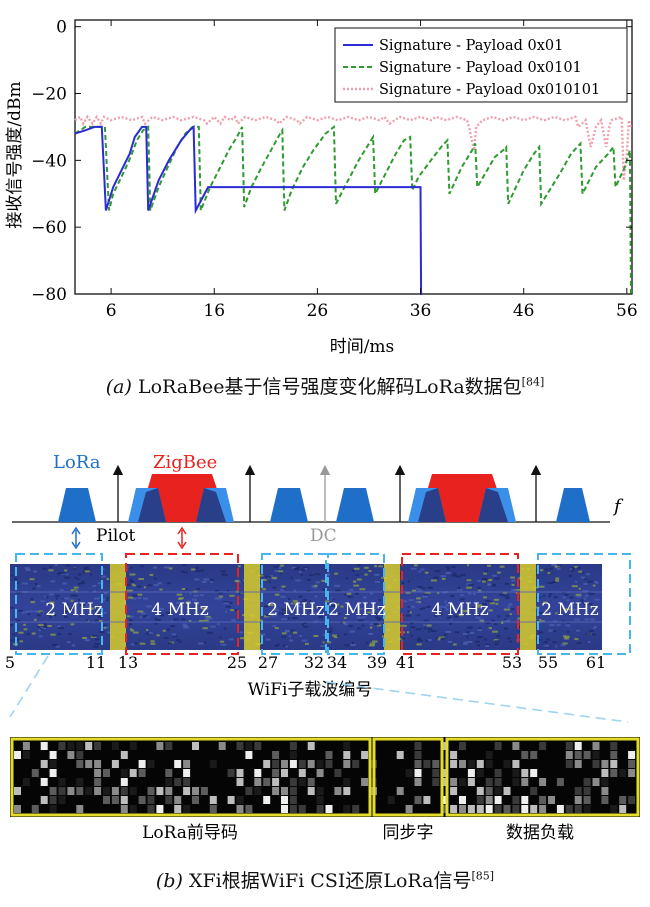 The image size is (650, 907). What do you see at coordinates (512, 662) in the screenshot?
I see `subcarrier-tick: 53` at bounding box center [512, 662].